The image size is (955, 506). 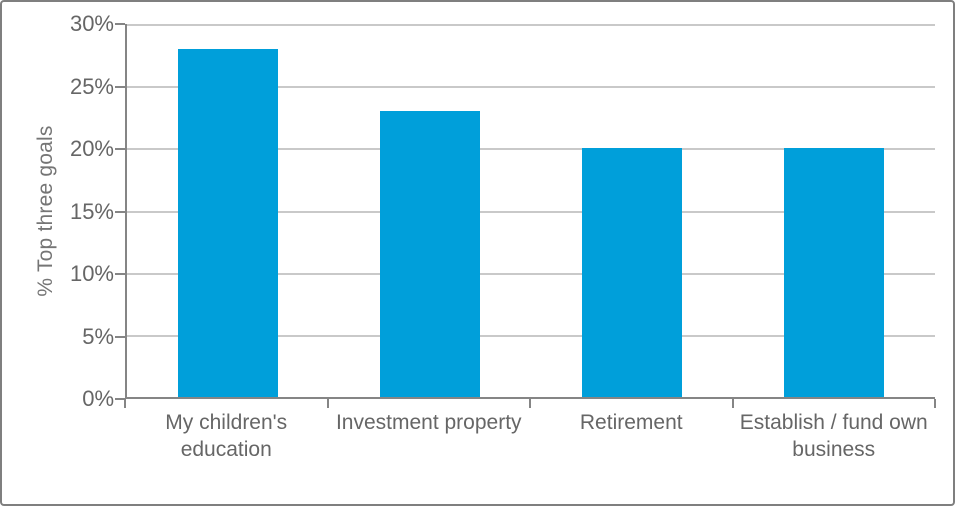 What do you see at coordinates (91, 148) in the screenshot?
I see `y-tick-label: 20%` at bounding box center [91, 148].